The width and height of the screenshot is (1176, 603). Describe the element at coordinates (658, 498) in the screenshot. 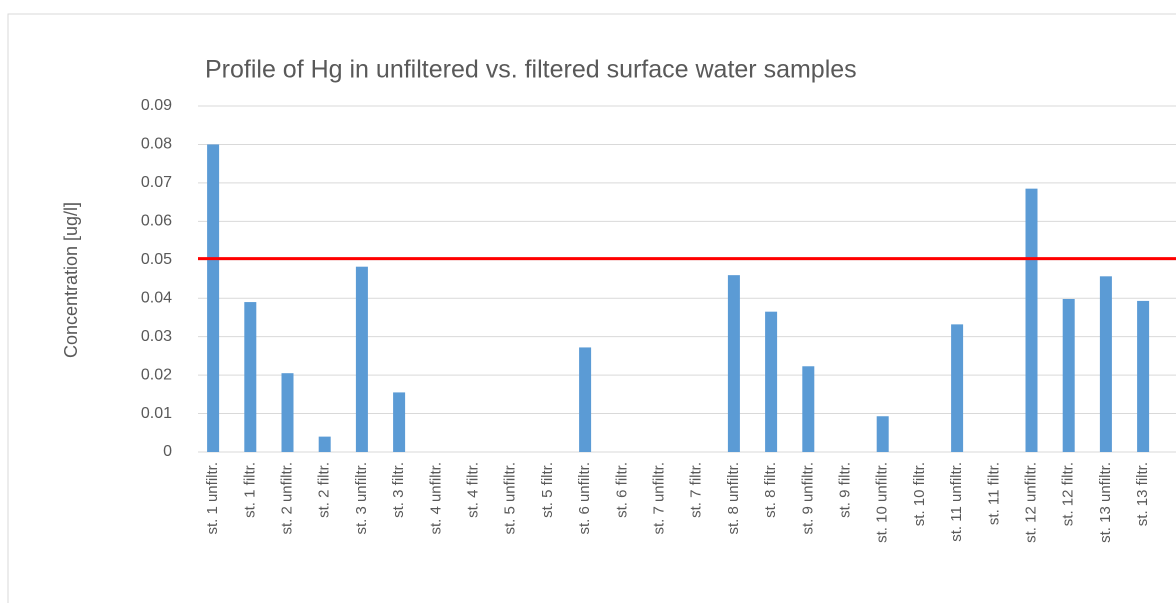

I see `x-tick-label: st. 7 unfiltr.` at that location.